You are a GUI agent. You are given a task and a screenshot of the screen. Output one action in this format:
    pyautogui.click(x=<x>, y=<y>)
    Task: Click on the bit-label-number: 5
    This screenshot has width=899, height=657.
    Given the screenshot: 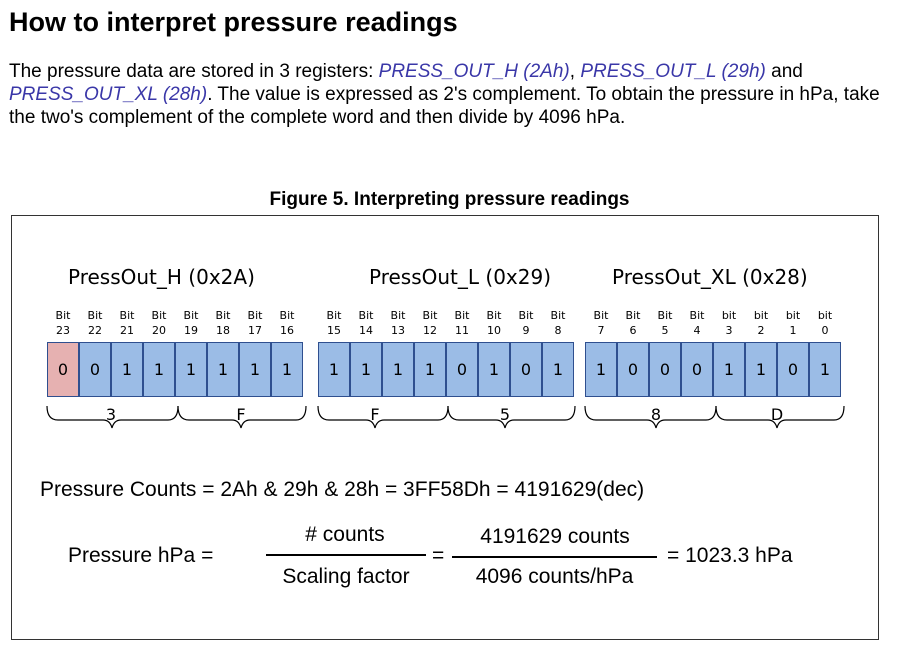 What is the action you would take?
    pyautogui.click(x=665, y=330)
    